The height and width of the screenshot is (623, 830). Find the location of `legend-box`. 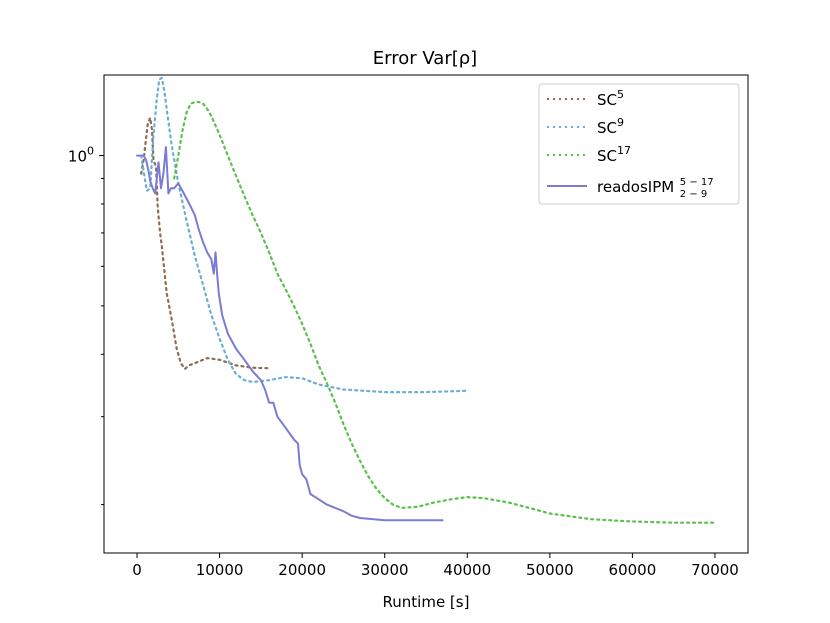

legend-box is located at coordinates (639, 144).